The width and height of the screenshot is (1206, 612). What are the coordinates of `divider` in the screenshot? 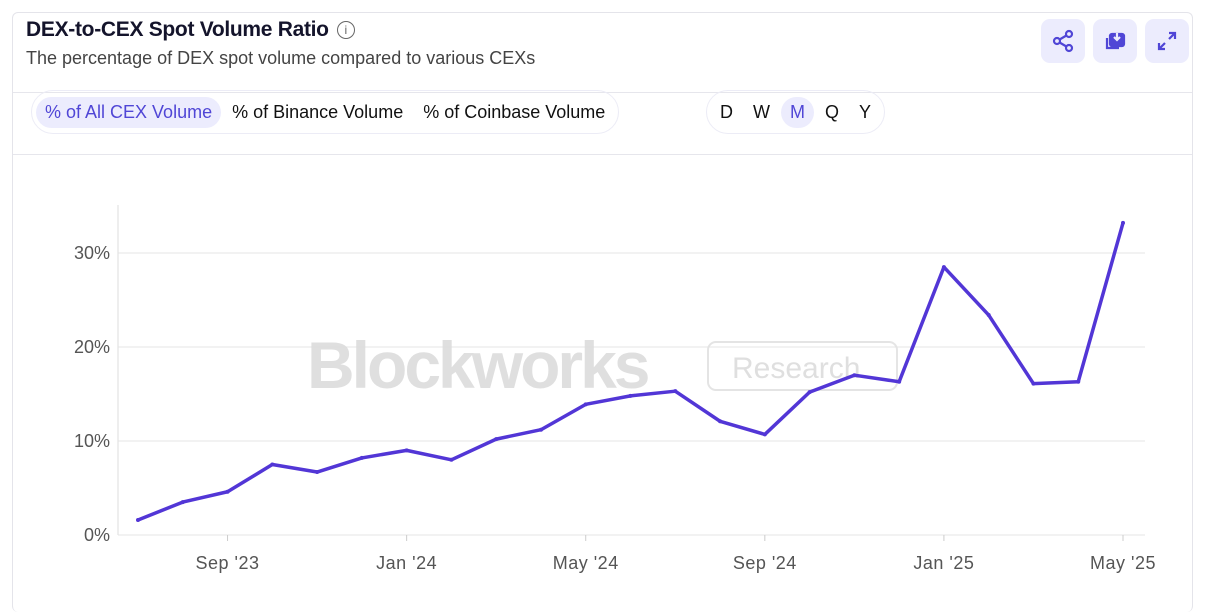 It's located at (602, 154).